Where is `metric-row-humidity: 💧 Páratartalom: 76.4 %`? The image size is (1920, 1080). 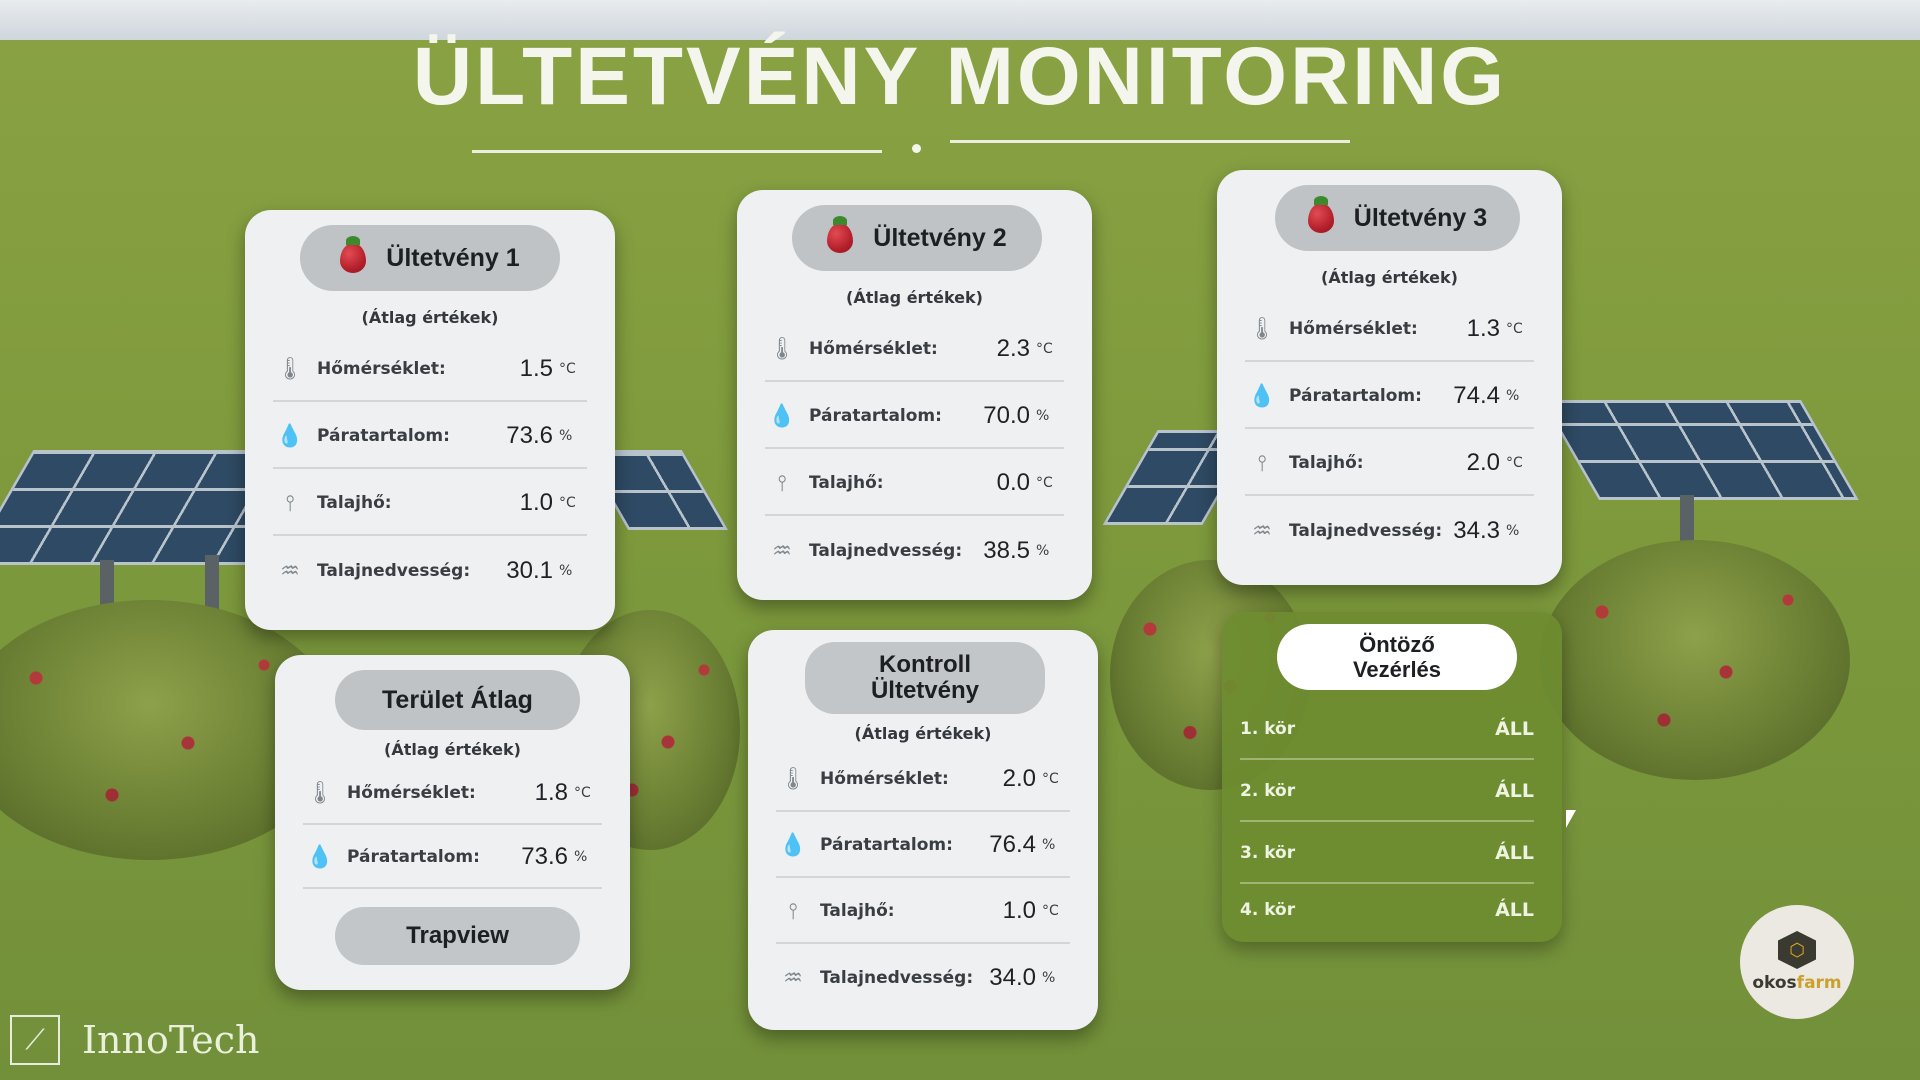 metric-row-humidity: 💧 Páratartalom: 76.4 % is located at coordinates (923, 846).